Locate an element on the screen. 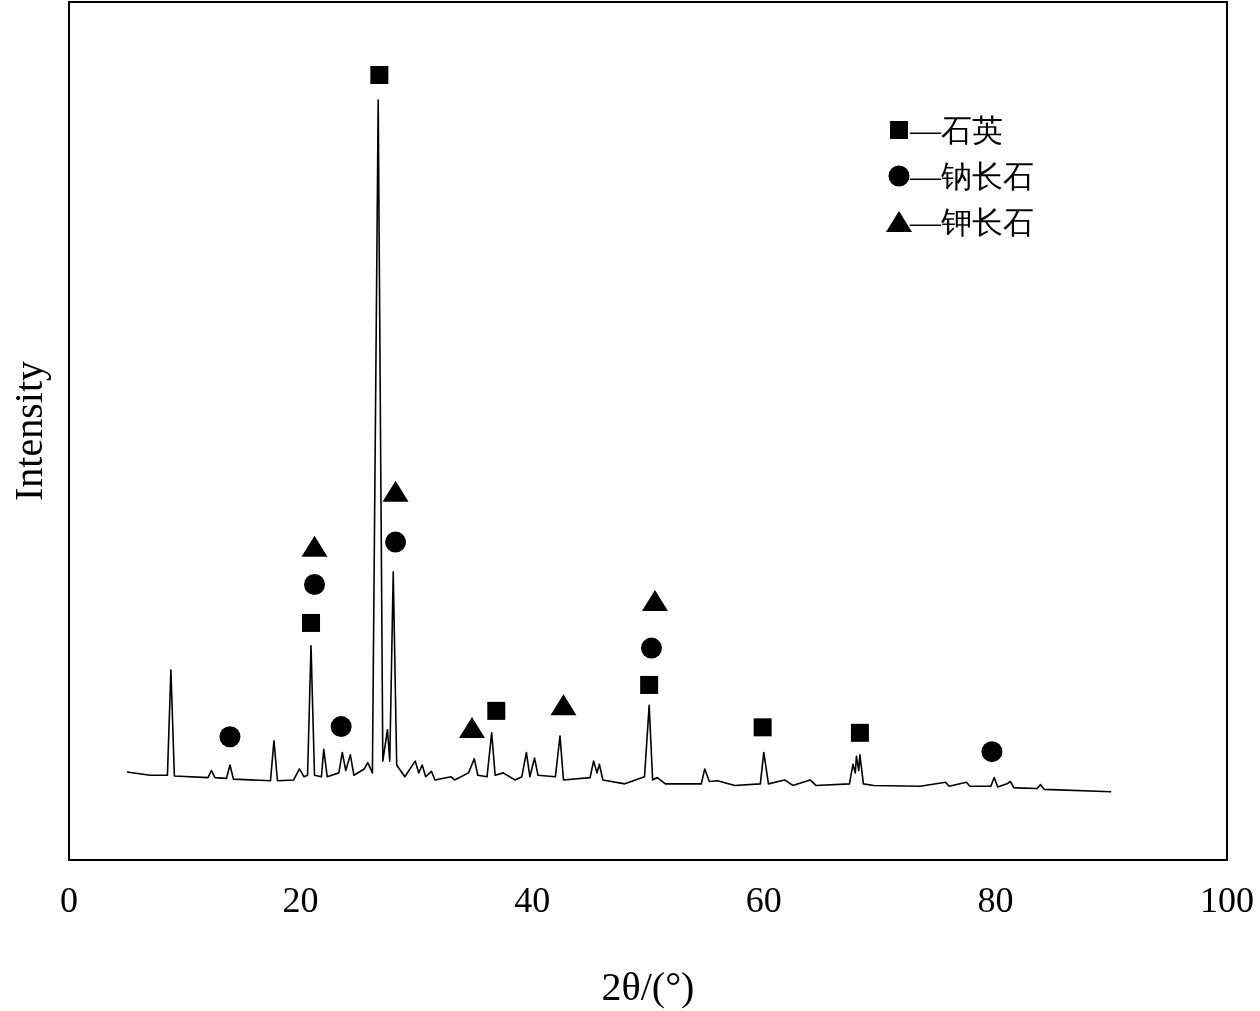 The height and width of the screenshot is (1011, 1260). x-tick-label: 100 is located at coordinates (1227, 900).